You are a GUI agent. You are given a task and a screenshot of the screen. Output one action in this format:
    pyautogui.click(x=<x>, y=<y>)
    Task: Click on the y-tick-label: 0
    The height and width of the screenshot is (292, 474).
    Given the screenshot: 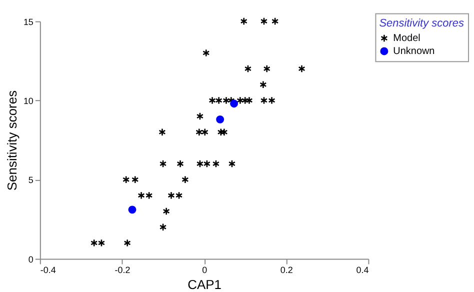 What is the action you would take?
    pyautogui.click(x=31, y=259)
    